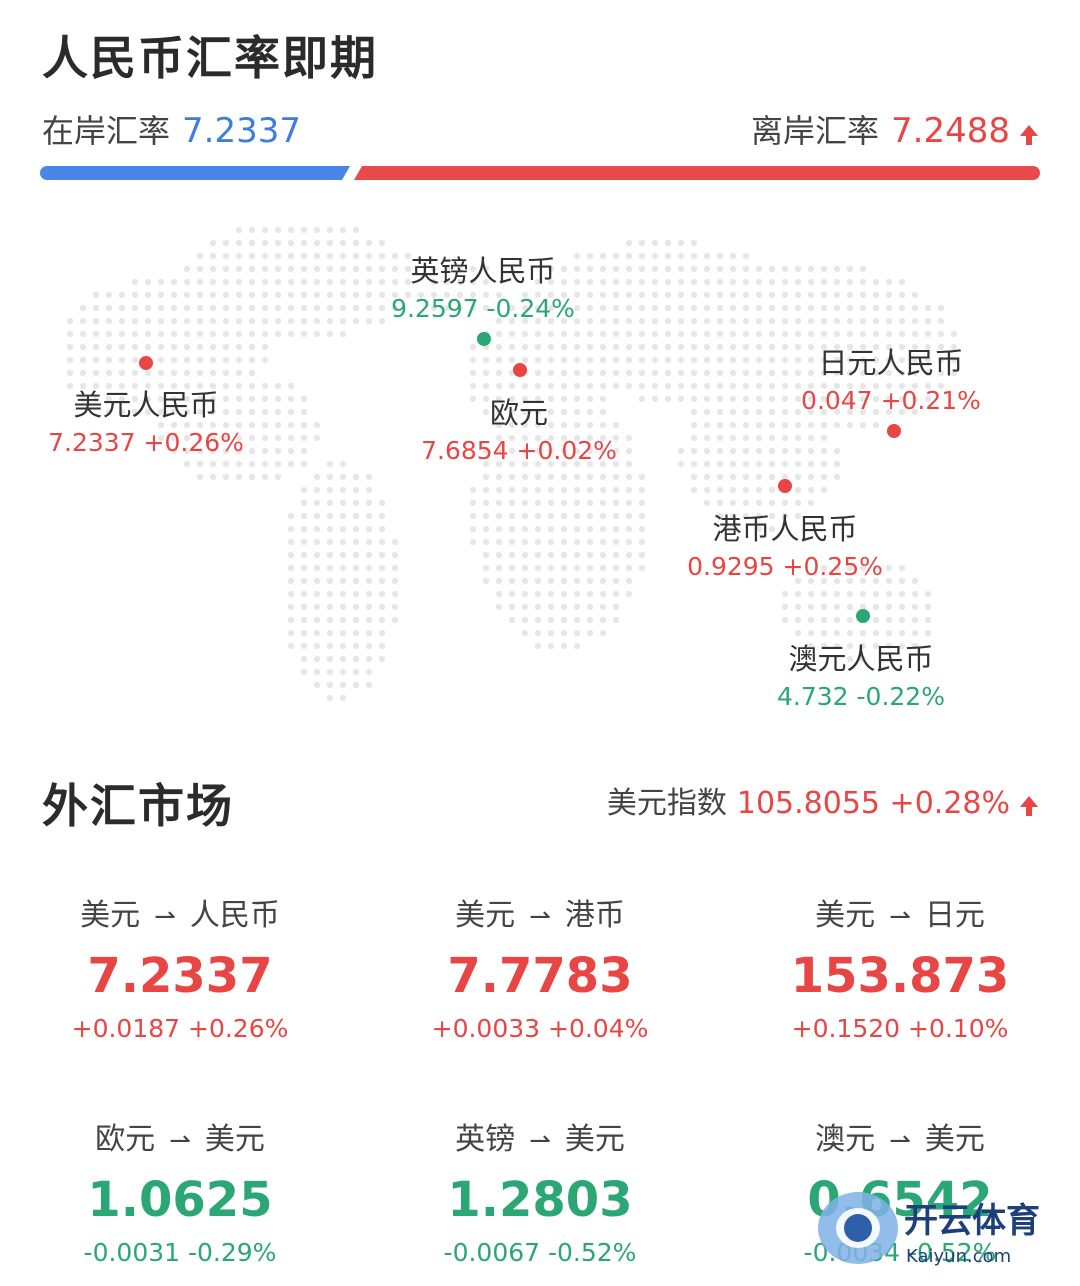  What do you see at coordinates (520, 370) in the screenshot?
I see `pin-eur` at bounding box center [520, 370].